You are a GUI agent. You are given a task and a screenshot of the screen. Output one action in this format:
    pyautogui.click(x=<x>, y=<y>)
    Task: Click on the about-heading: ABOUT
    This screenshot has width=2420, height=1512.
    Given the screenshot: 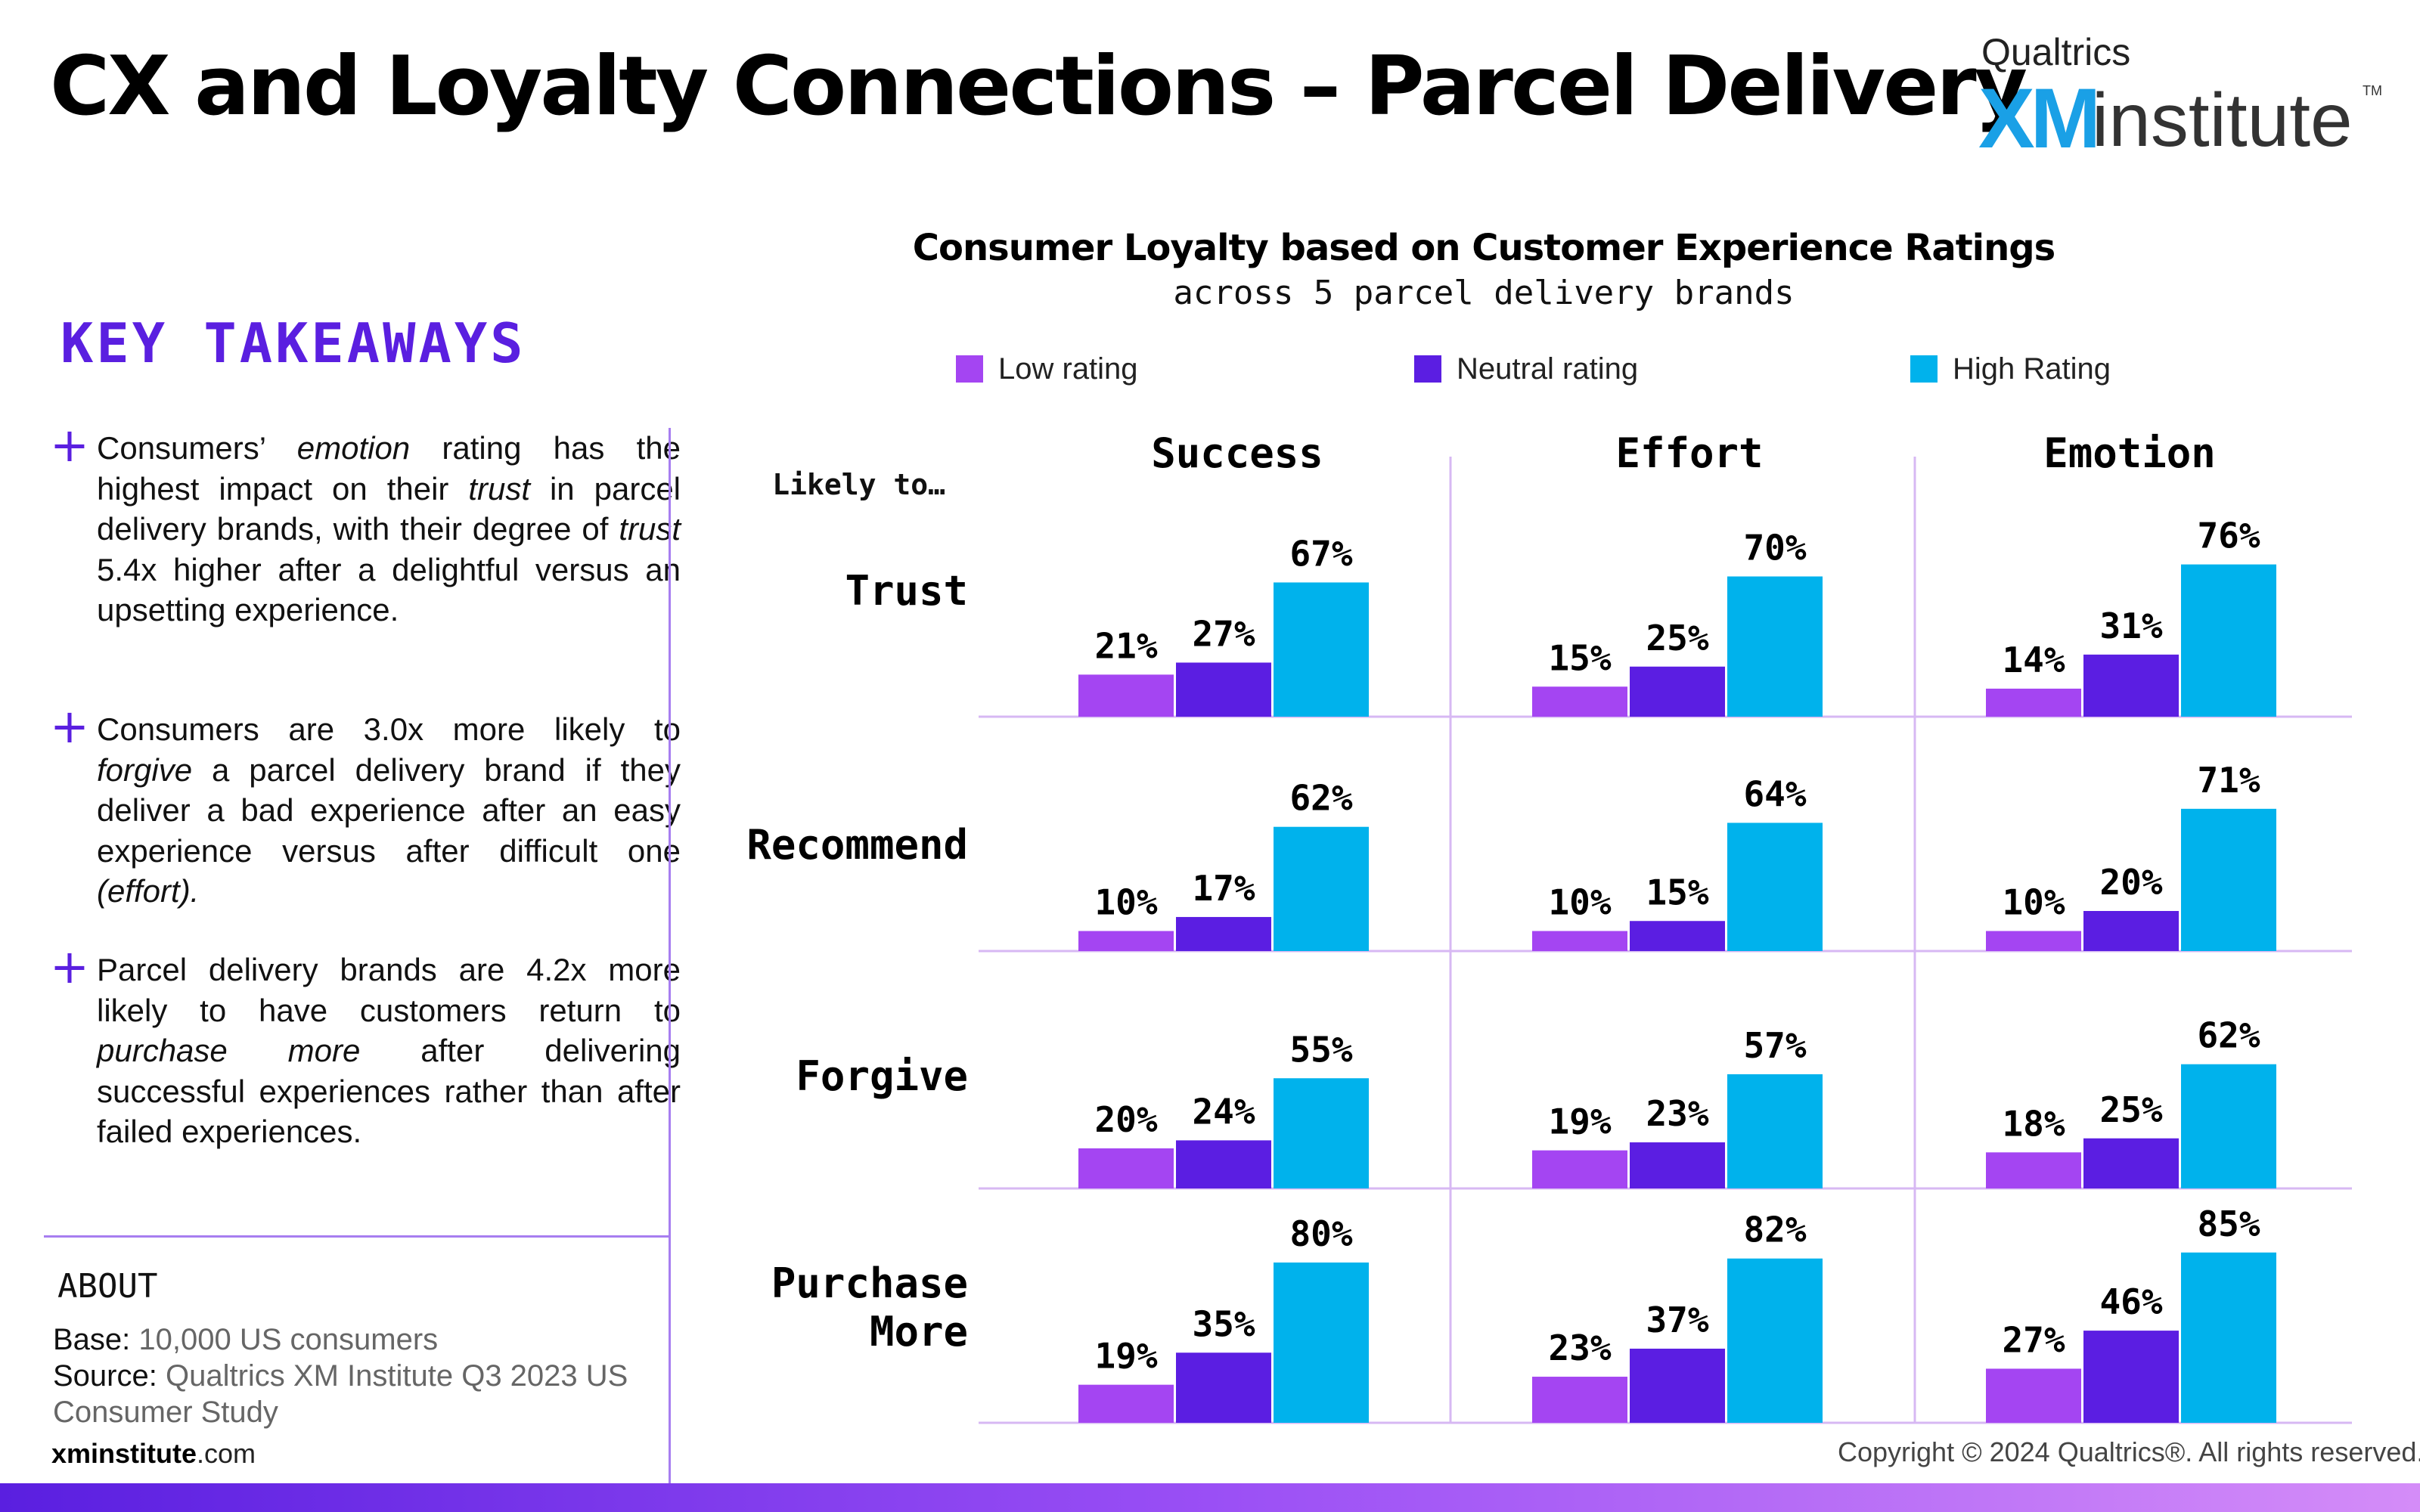 What is the action you would take?
    pyautogui.click(x=107, y=1286)
    